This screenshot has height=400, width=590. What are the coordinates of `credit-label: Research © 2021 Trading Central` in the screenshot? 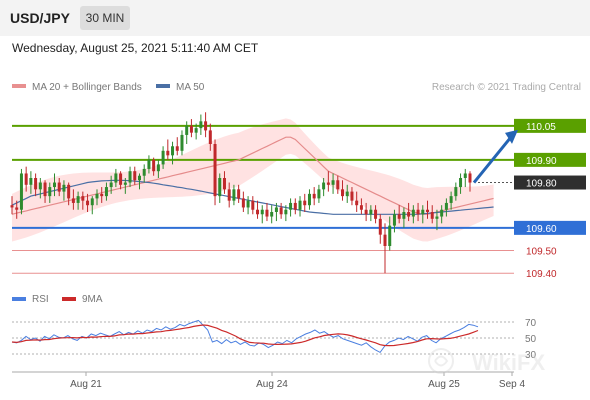 It's located at (506, 87).